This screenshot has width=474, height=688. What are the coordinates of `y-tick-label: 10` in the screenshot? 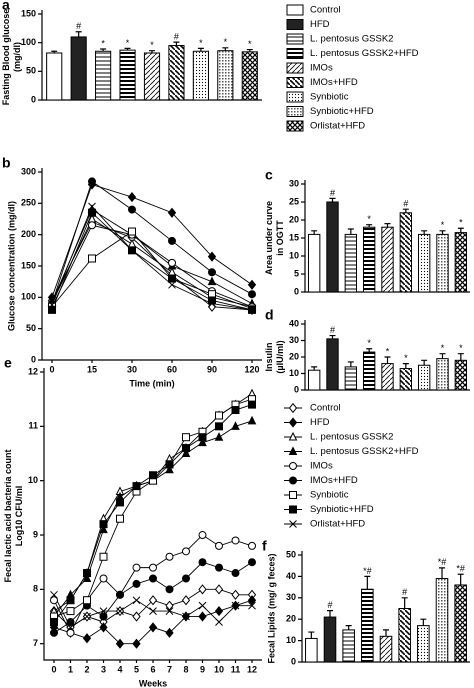 It's located at (294, 255).